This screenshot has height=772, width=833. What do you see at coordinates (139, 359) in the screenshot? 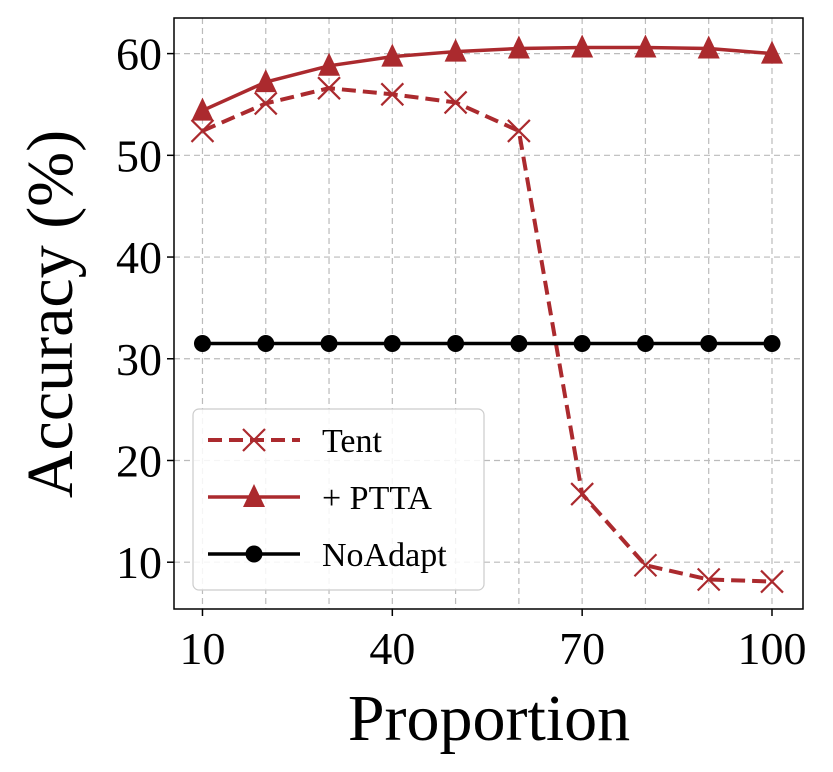
I see `y-tick-label: 30` at bounding box center [139, 359].